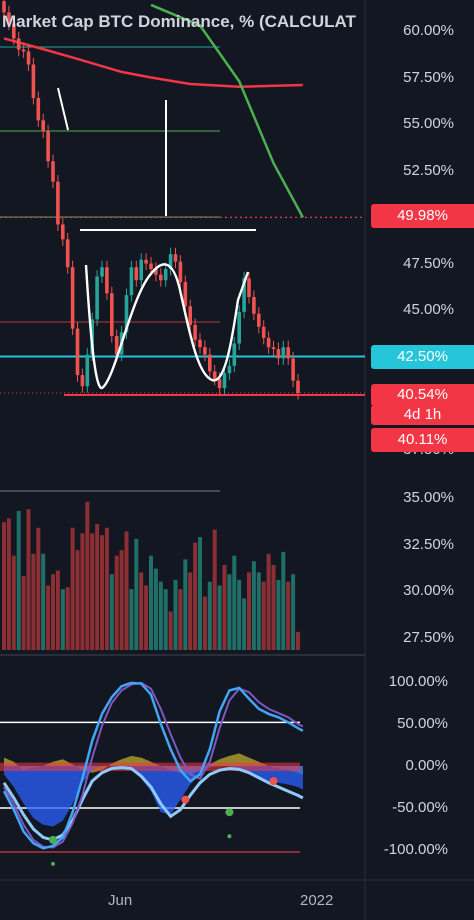  I want to click on buy-signal-dot, so click(229, 812).